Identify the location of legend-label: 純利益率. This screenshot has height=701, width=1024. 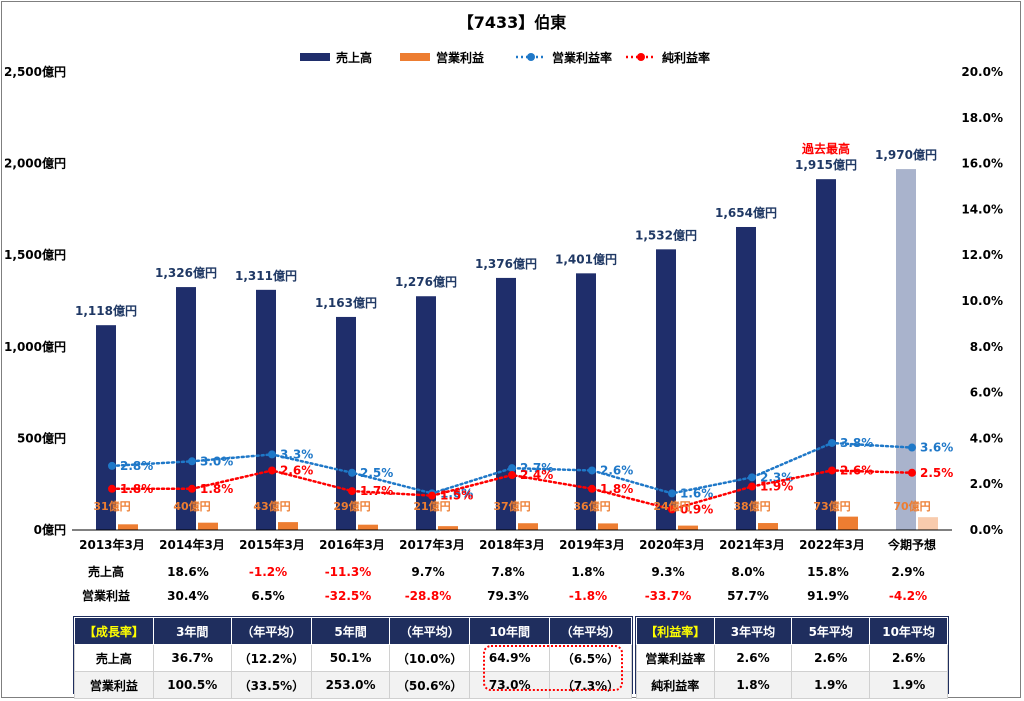
(686, 57).